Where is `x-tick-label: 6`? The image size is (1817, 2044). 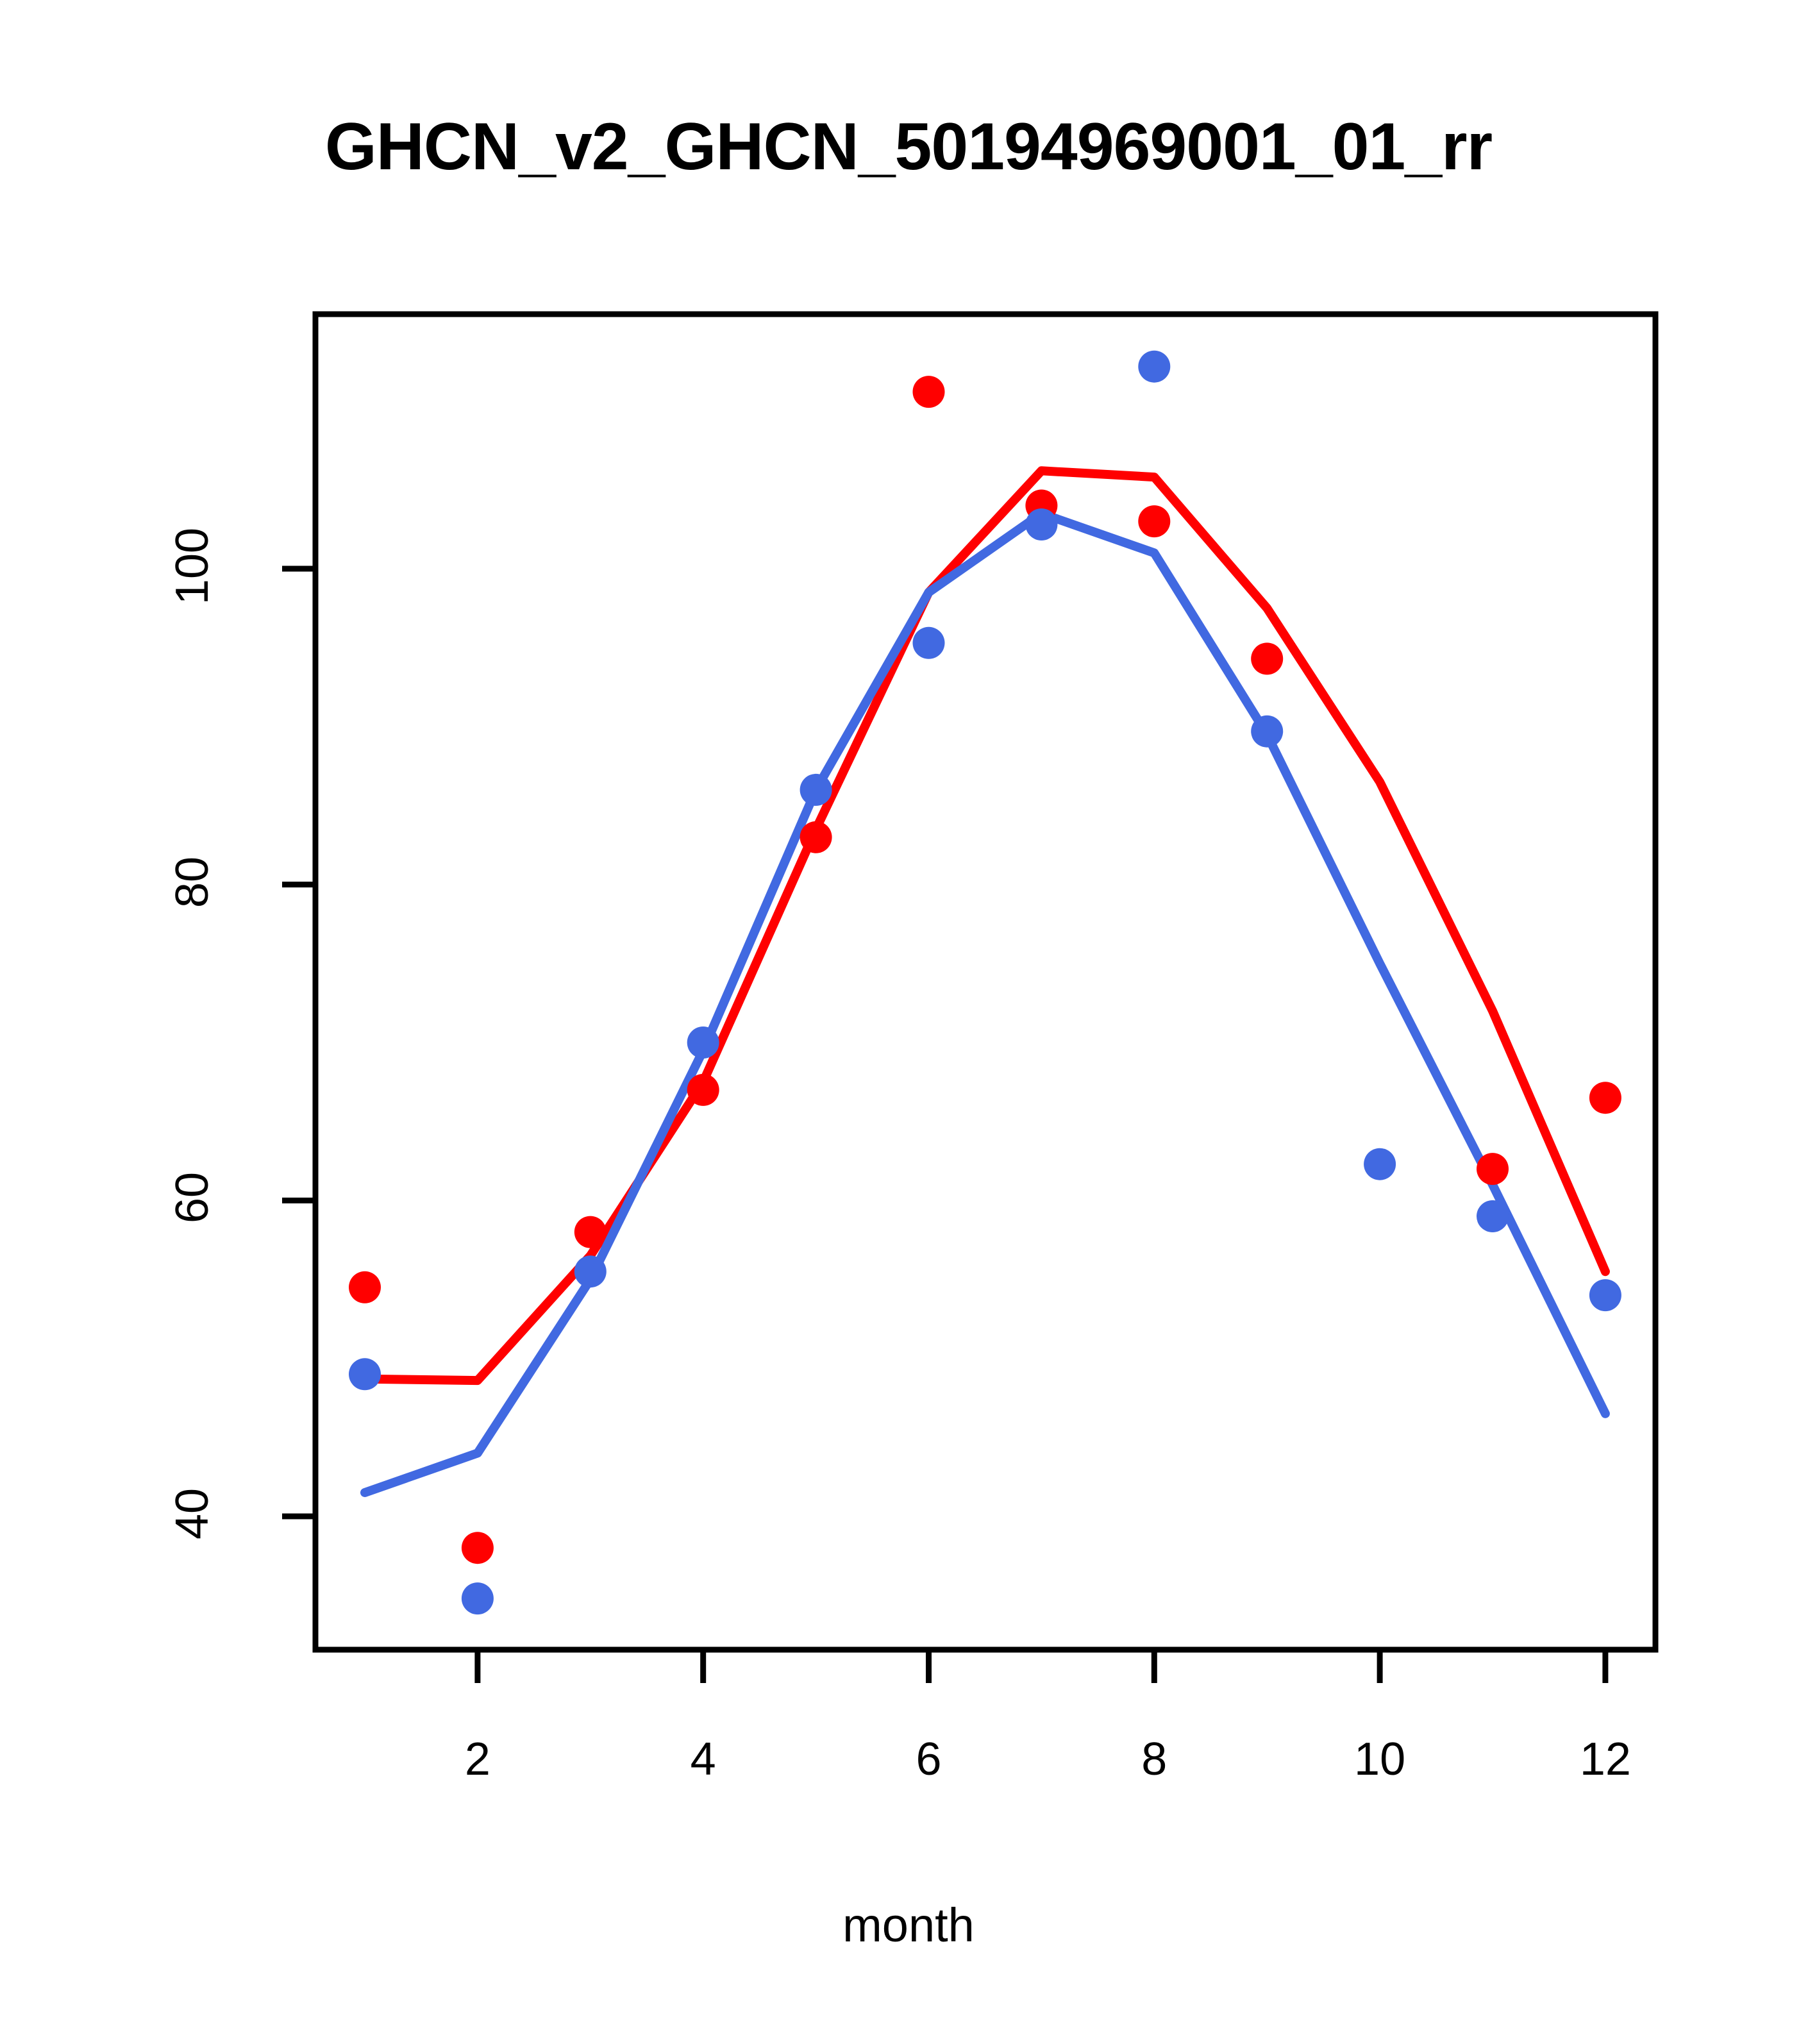 x-tick-label: 6 is located at coordinates (929, 1759).